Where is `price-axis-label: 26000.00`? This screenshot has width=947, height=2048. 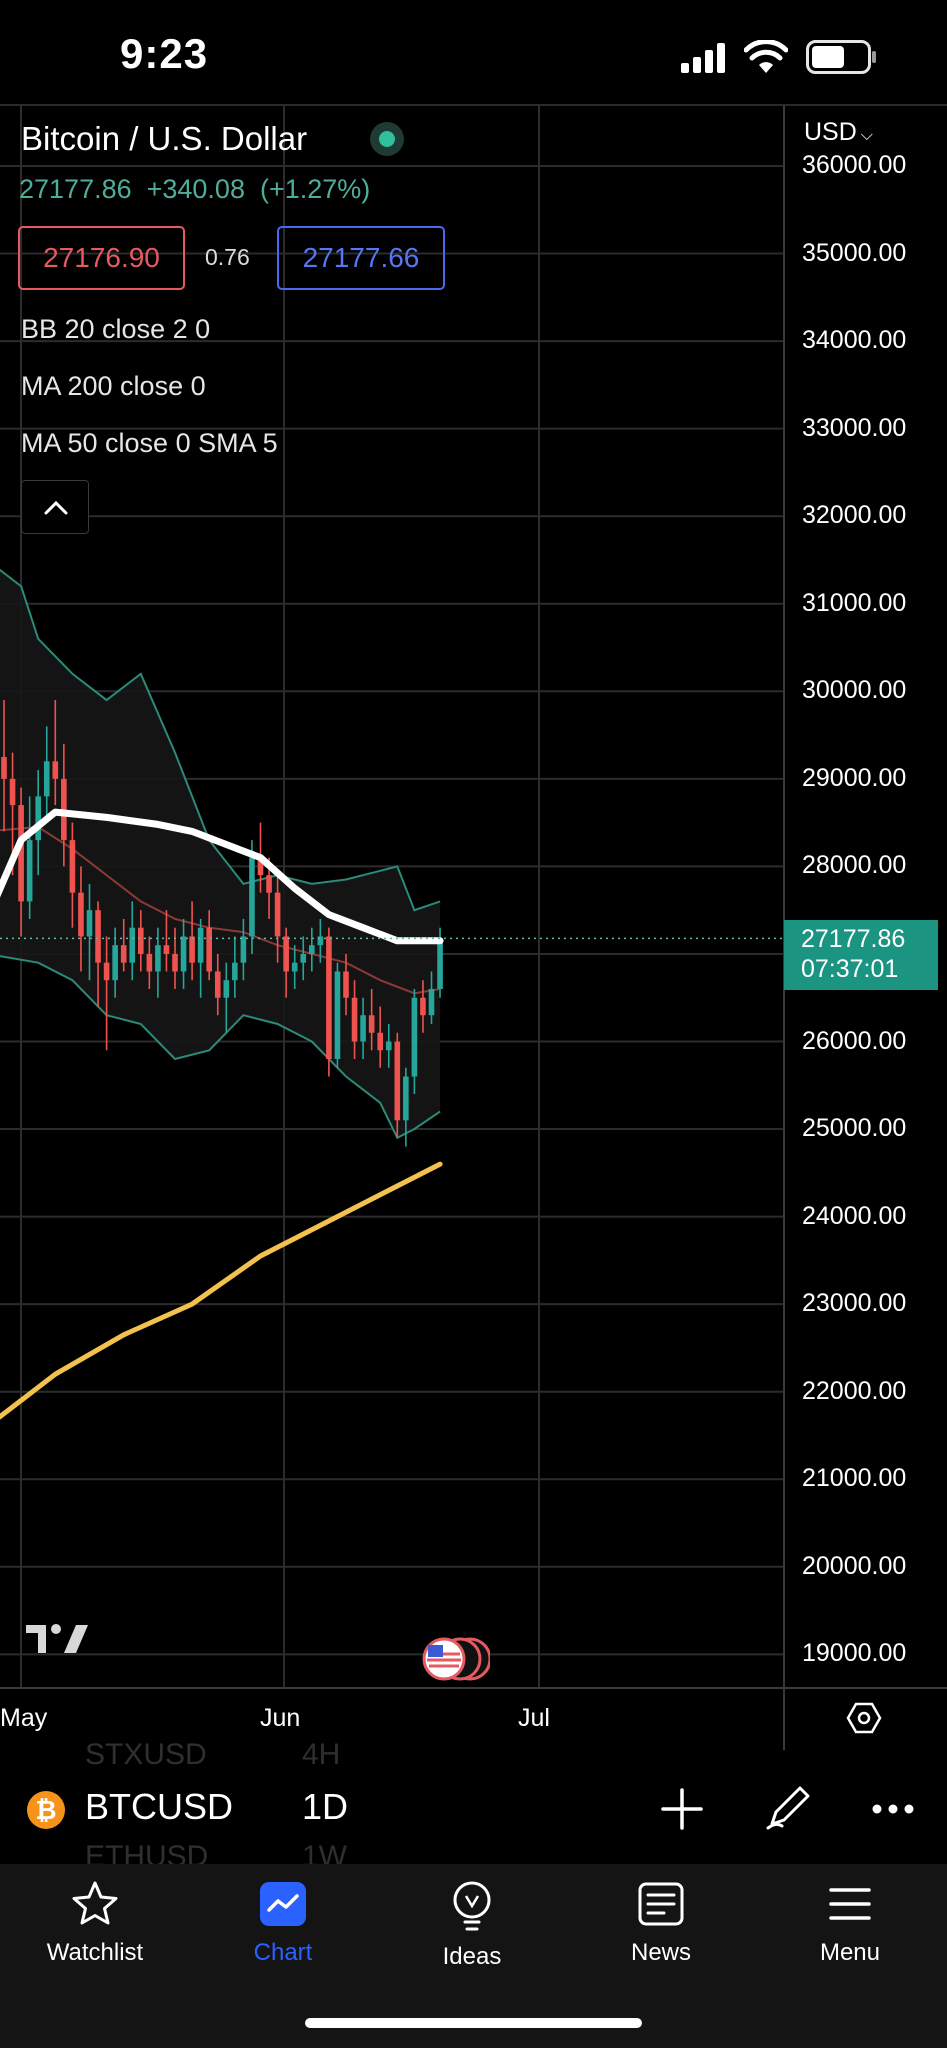 price-axis-label: 26000.00 is located at coordinates (854, 1040).